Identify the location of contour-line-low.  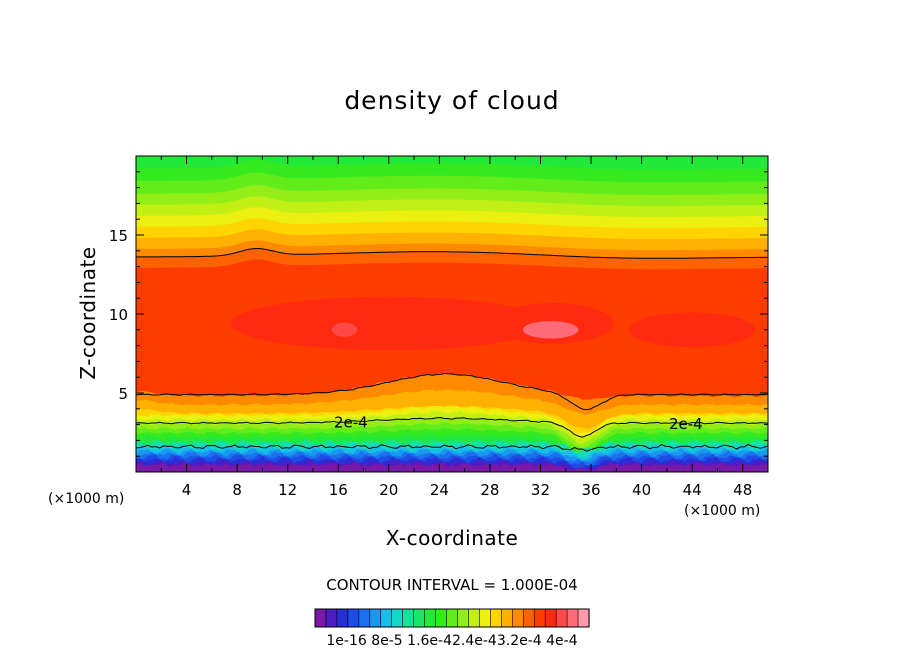
(452, 447).